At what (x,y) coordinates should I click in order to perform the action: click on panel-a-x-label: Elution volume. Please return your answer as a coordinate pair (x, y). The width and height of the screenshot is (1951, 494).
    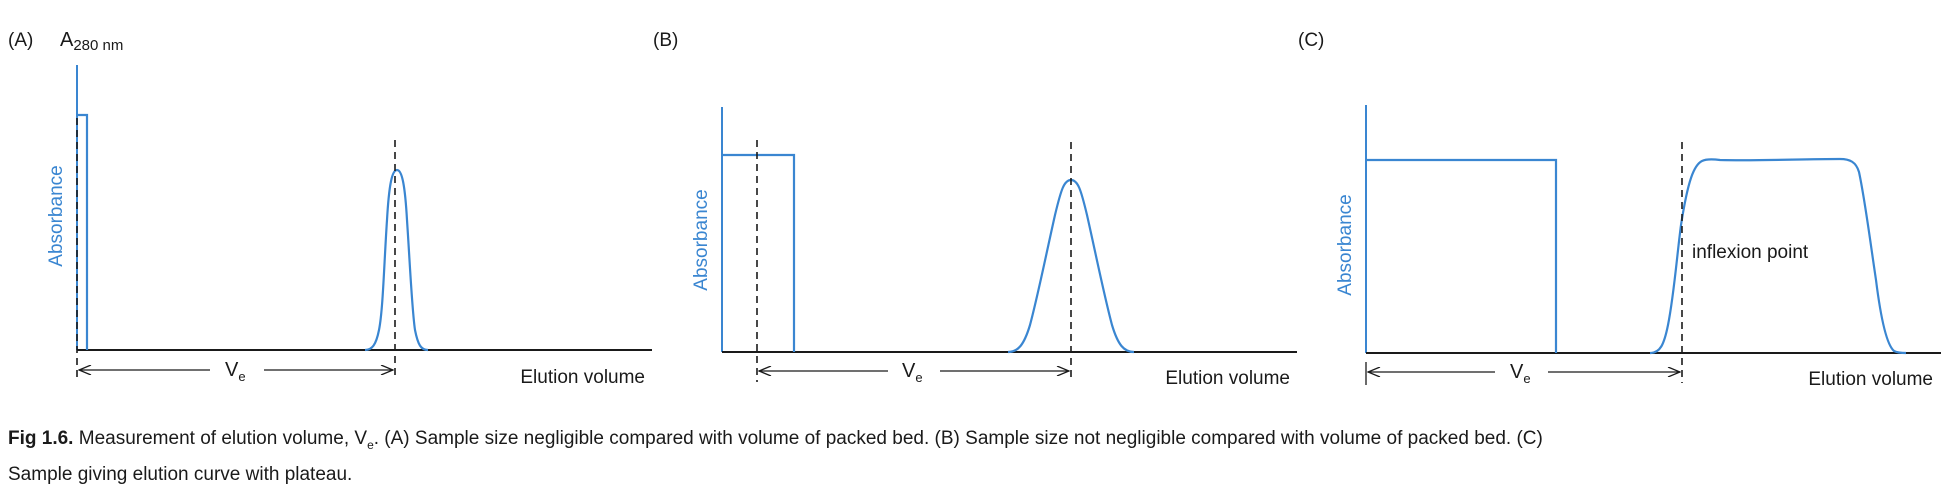
    Looking at the image, I should click on (582, 377).